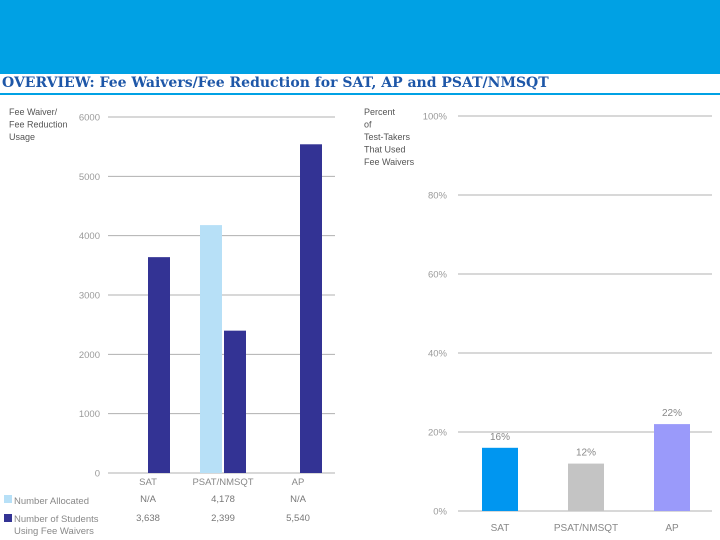 This screenshot has width=720, height=540. What do you see at coordinates (438, 275) in the screenshot?
I see `right-ytick-label: 60%` at bounding box center [438, 275].